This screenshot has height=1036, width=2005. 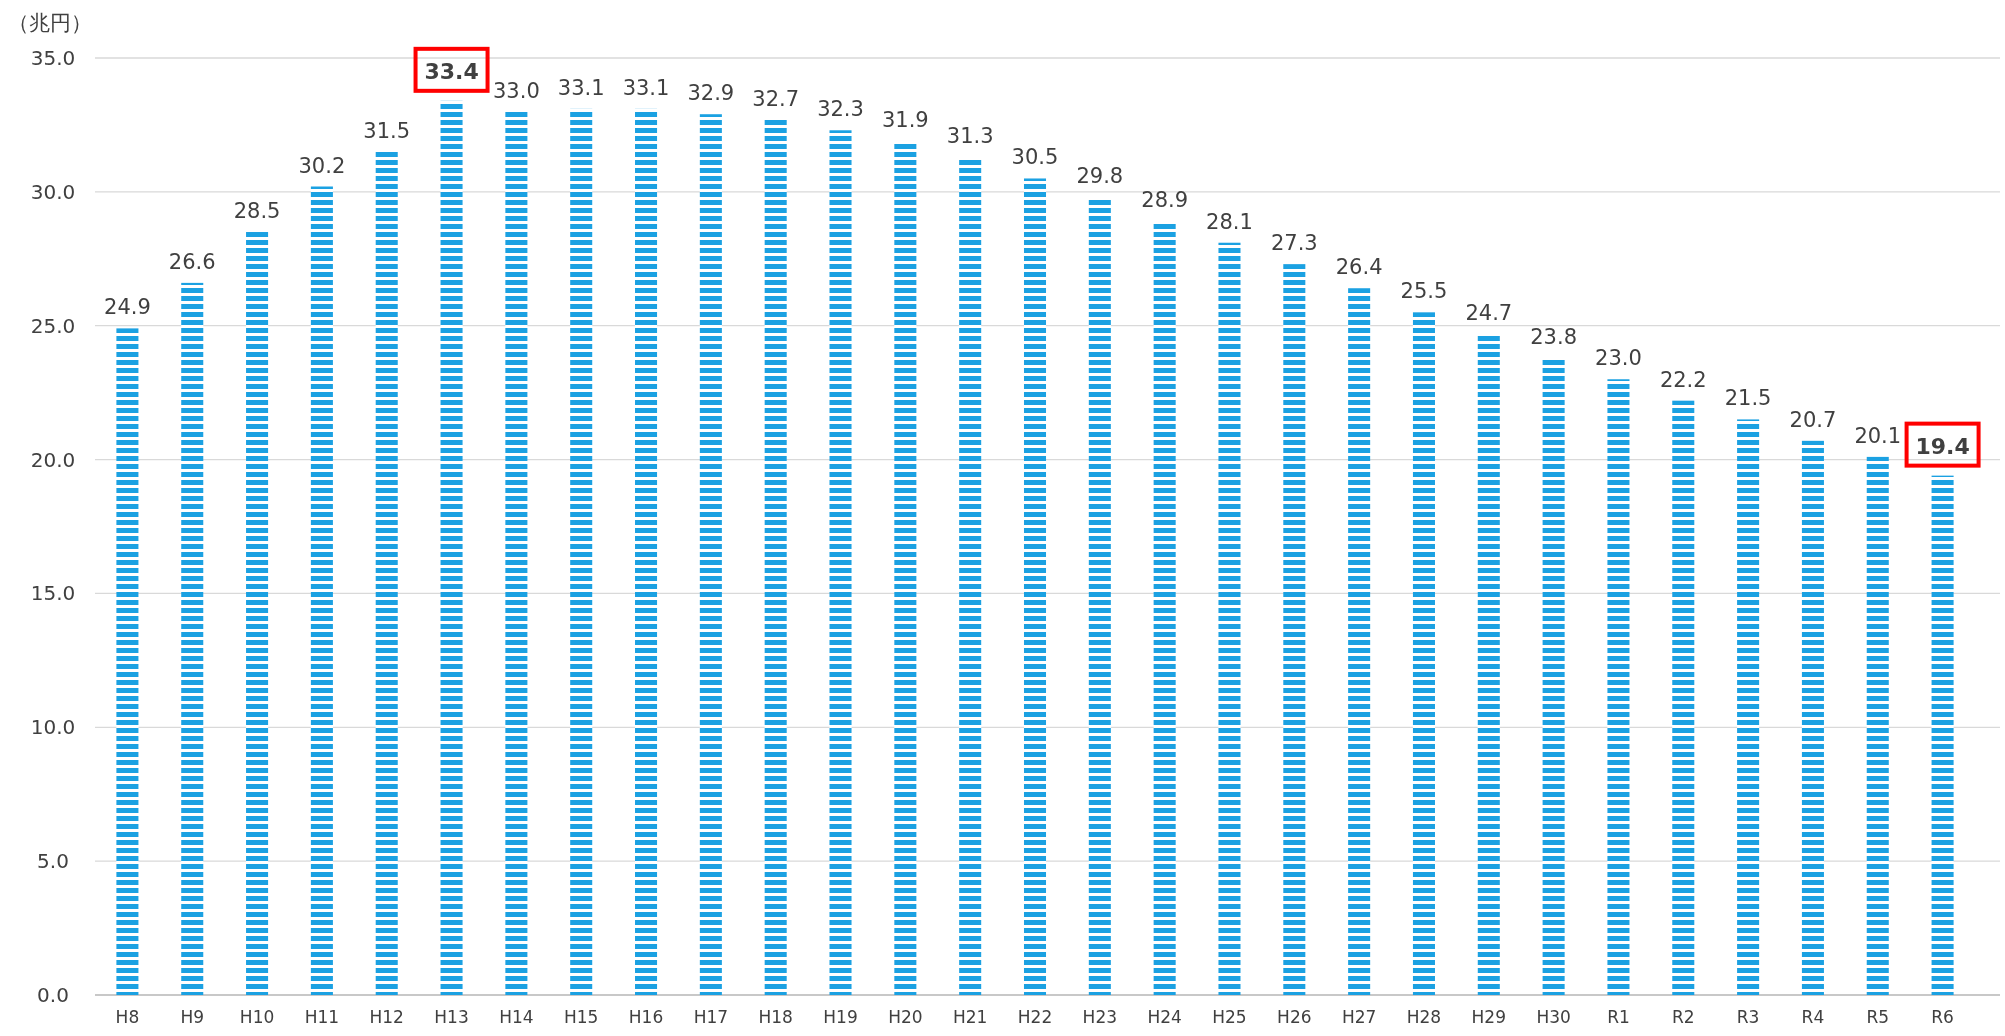 What do you see at coordinates (516, 1017) in the screenshot?
I see `x-tick-label: H14` at bounding box center [516, 1017].